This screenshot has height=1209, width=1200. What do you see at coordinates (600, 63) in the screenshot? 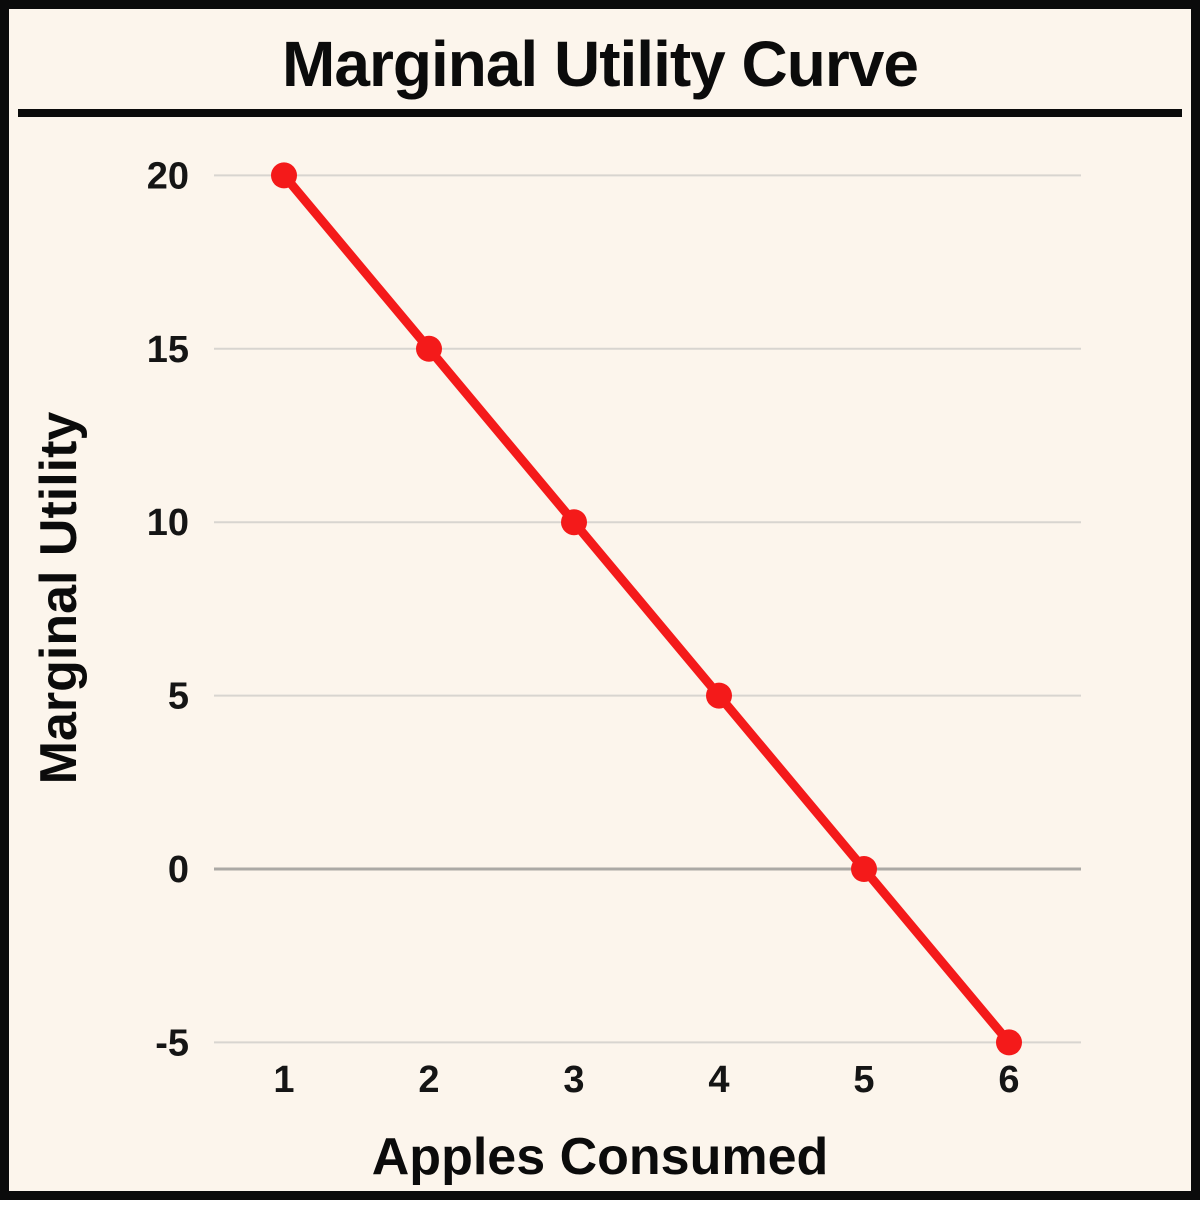
I see `chart-title: Marginal Utility Curve` at bounding box center [600, 63].